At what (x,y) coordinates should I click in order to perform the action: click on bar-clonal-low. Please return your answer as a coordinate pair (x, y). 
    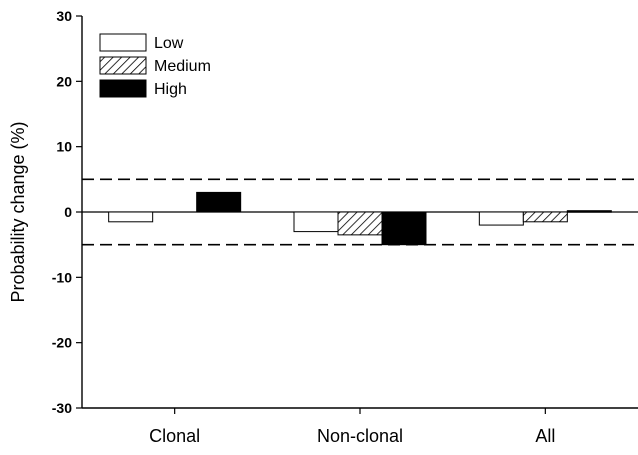
    Looking at the image, I should click on (131, 217).